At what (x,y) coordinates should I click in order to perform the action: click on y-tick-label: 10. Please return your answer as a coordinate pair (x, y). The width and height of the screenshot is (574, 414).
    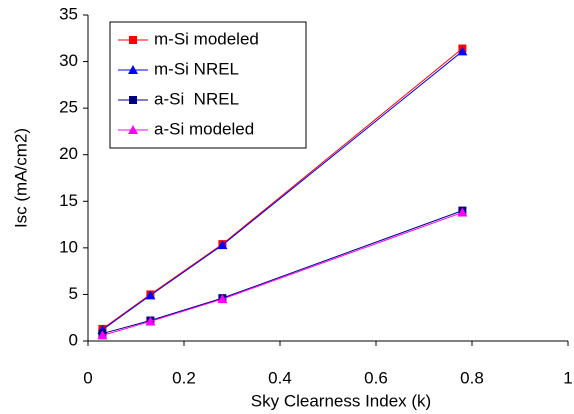
    Looking at the image, I should click on (68, 246).